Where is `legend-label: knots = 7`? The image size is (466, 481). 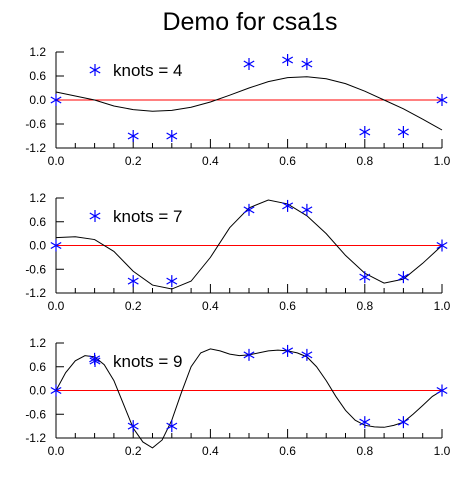 legend-label: knots = 7 is located at coordinates (147, 216).